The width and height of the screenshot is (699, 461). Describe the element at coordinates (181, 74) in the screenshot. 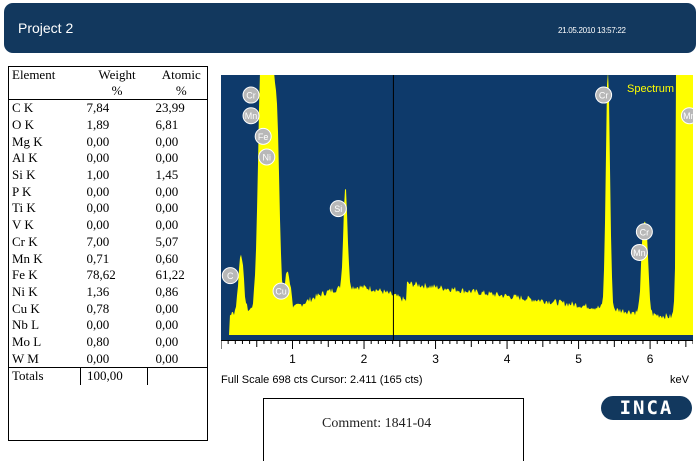

I see `col-header-atomic: Atomic` at that location.